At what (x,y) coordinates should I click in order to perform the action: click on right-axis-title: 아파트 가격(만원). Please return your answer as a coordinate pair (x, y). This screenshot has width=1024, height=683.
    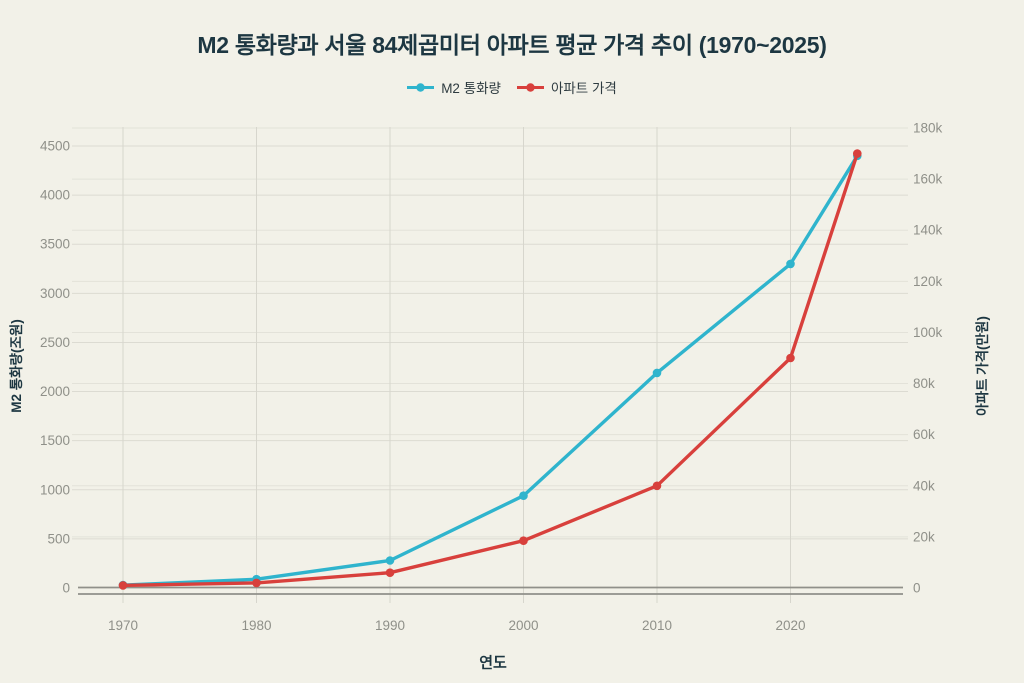
    Looking at the image, I should click on (982, 366).